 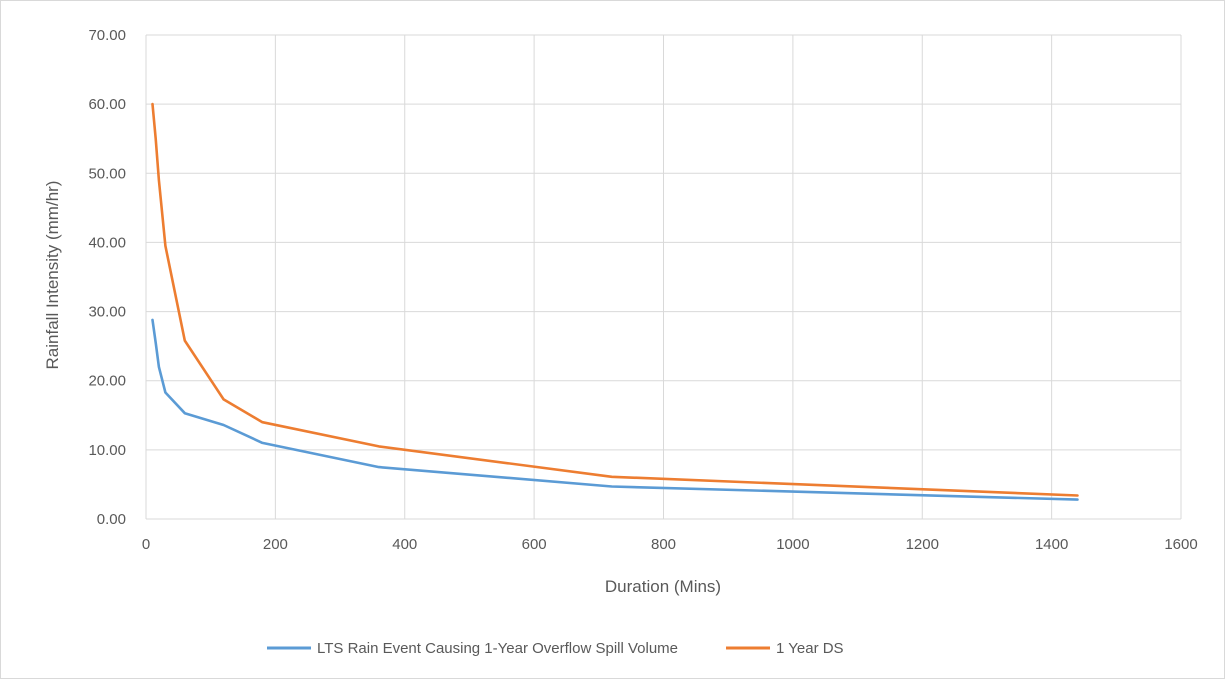 I want to click on y-tick-label: 10.00, so click(x=107, y=450).